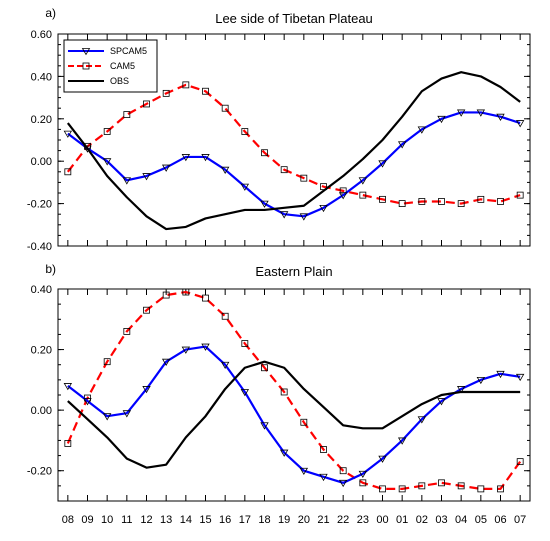 The image size is (550, 541). What do you see at coordinates (41, 35) in the screenshot?
I see `panel-a-ytick-label: 0.60` at bounding box center [41, 35].